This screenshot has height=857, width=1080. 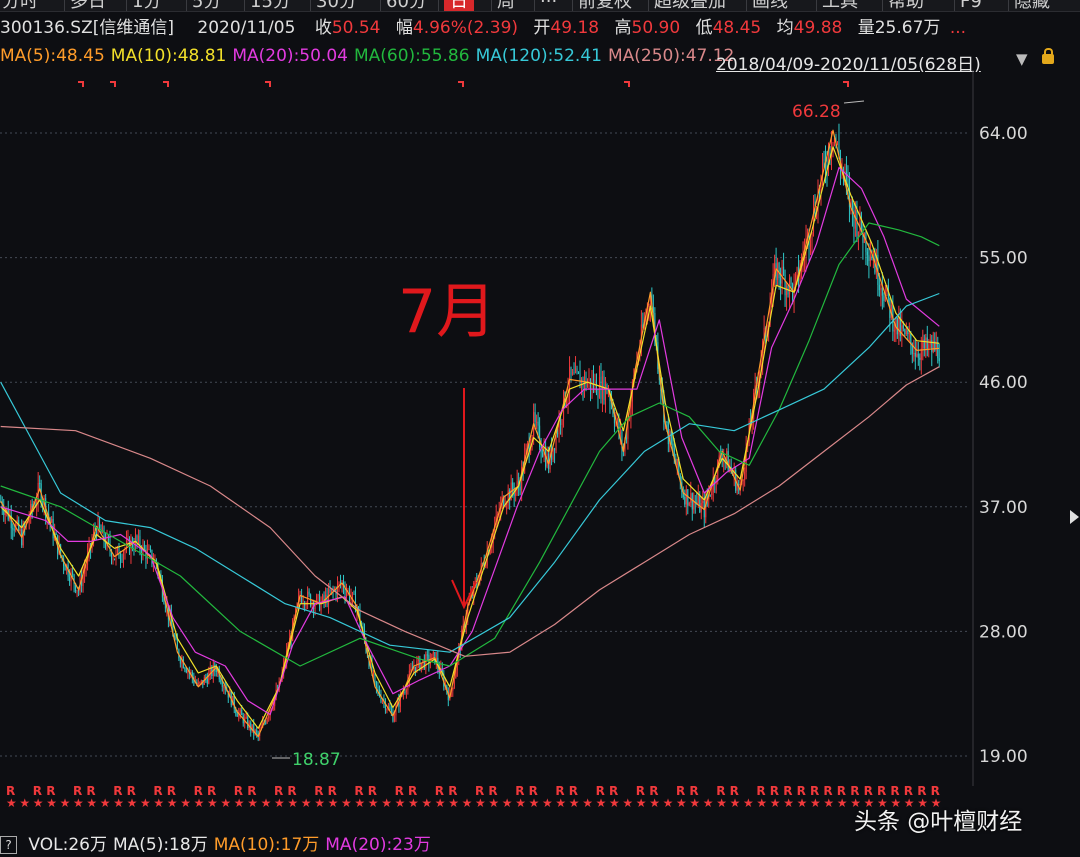 I want to click on tab-1: 多日, so click(x=88, y=6).